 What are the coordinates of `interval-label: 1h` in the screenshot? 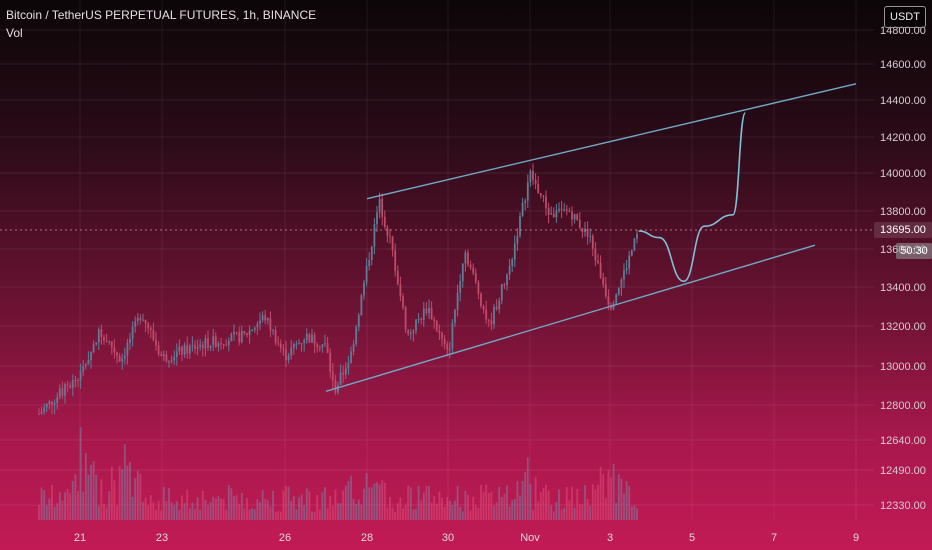 It's located at (249, 15).